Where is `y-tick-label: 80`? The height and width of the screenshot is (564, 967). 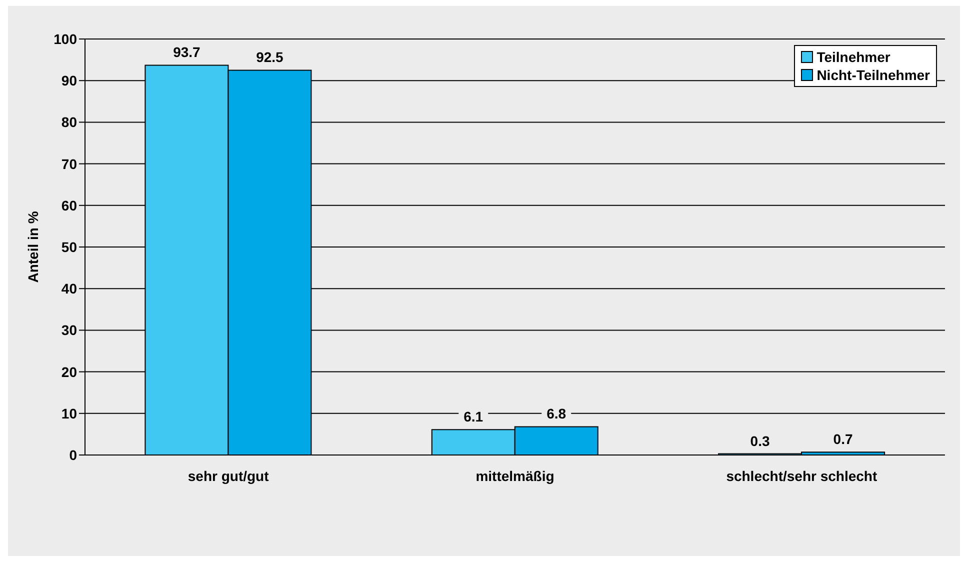 y-tick-label: 80 is located at coordinates (69, 122).